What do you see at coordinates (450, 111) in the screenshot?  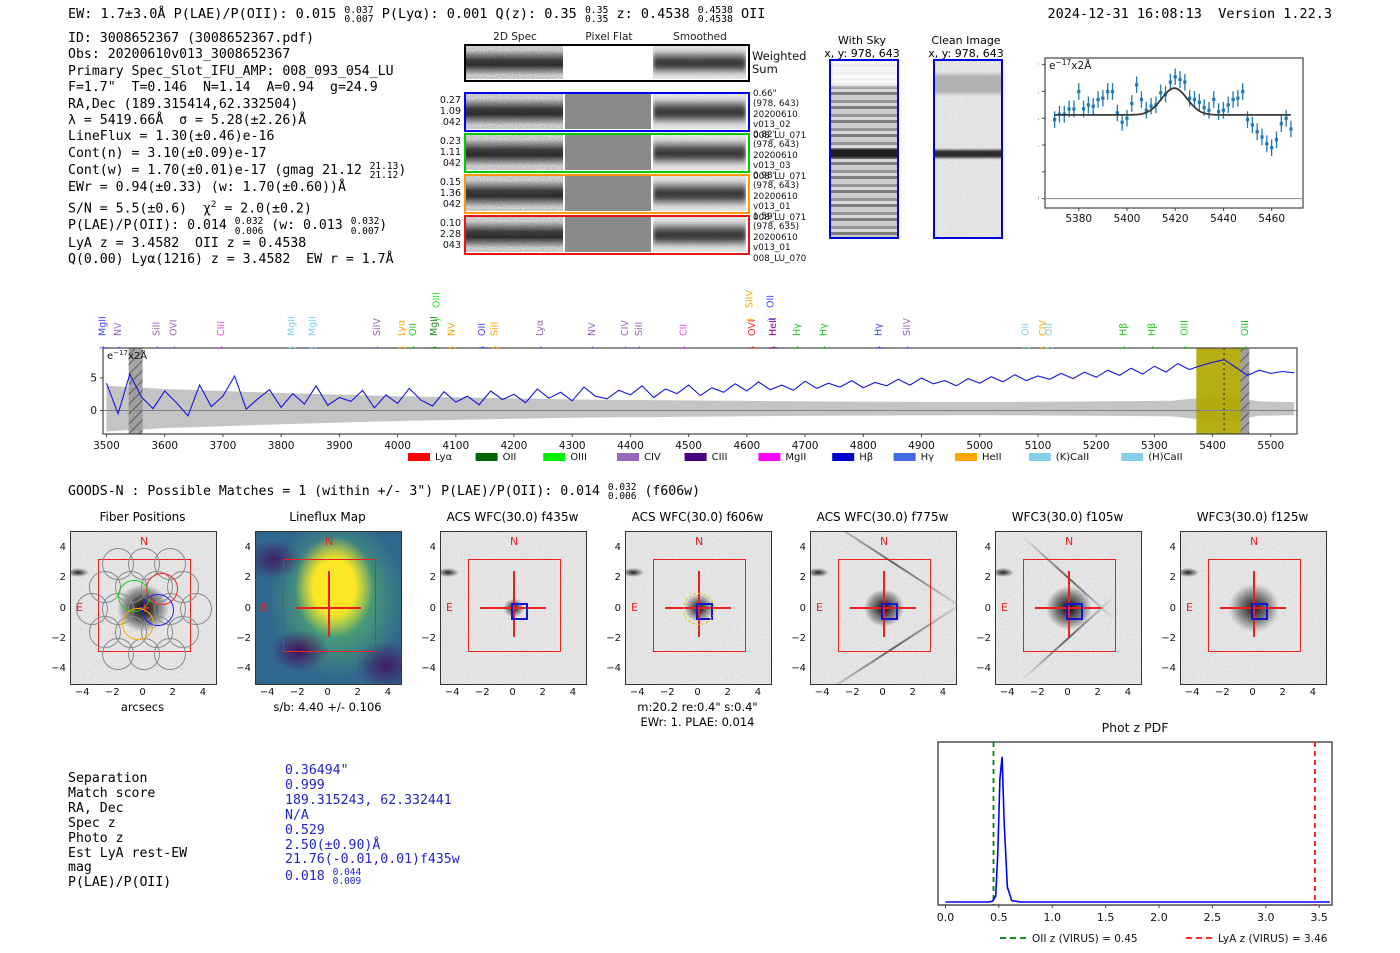 I see `spec2d-row-left-labels: 0.27 1.09 042` at bounding box center [450, 111].